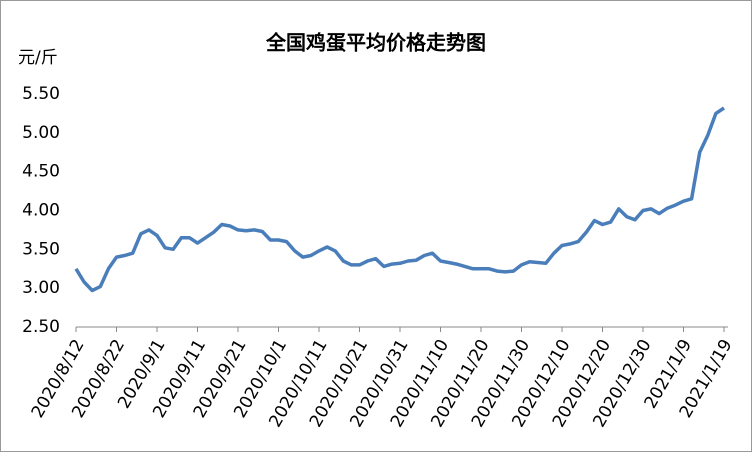 Image resolution: width=752 pixels, height=452 pixels. Describe the element at coordinates (41, 288) in the screenshot. I see `y-tick-label: 3.00` at that location.